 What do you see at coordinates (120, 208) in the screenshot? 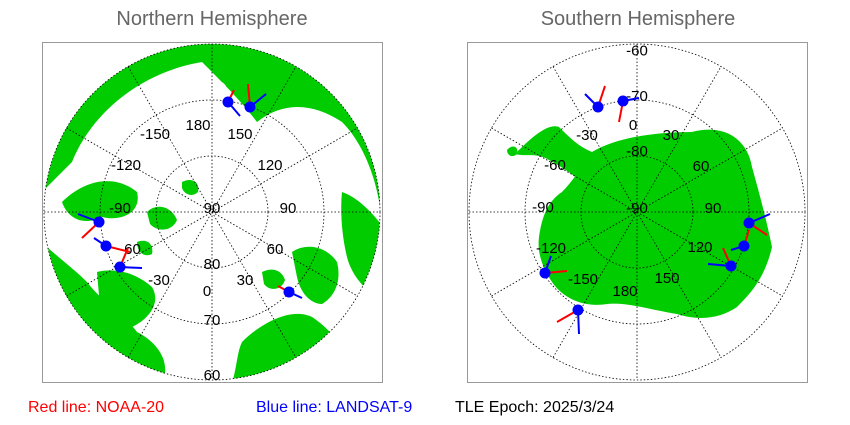
I see `north-lon-label: -90` at bounding box center [120, 208].